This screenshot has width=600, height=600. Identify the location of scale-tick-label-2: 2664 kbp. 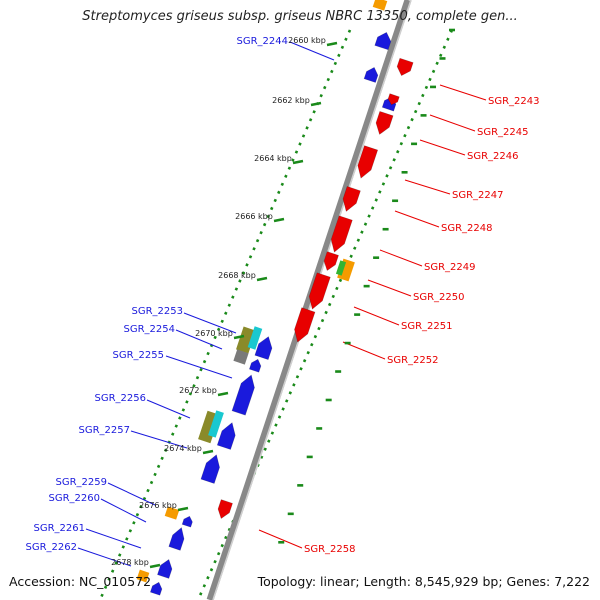
(273, 158).